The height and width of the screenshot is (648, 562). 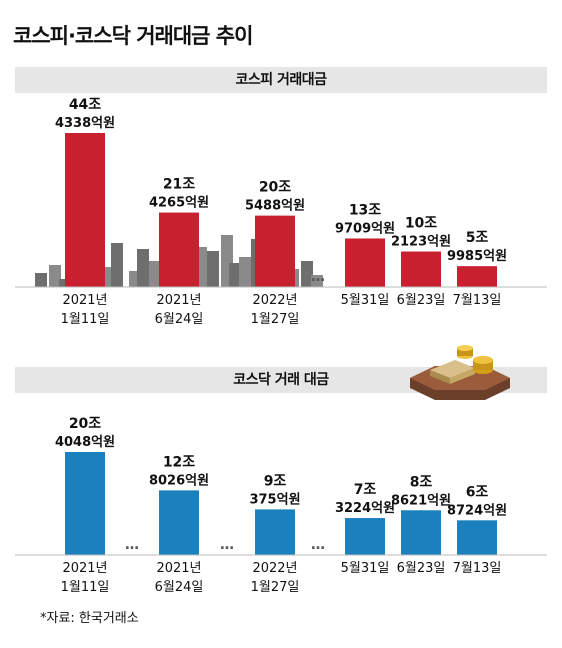 I want to click on value-label-main: 5조, so click(x=477, y=238).